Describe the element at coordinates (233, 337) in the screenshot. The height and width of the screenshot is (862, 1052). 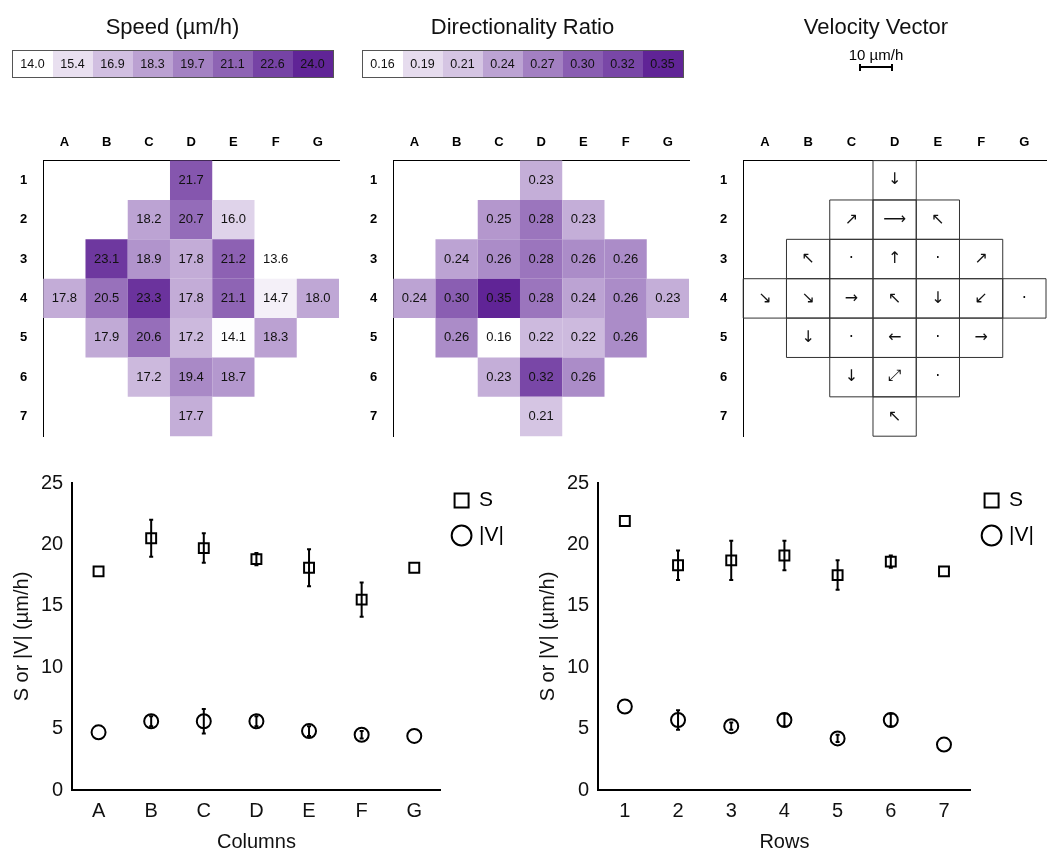
I see `data-label: 14.1` at that location.